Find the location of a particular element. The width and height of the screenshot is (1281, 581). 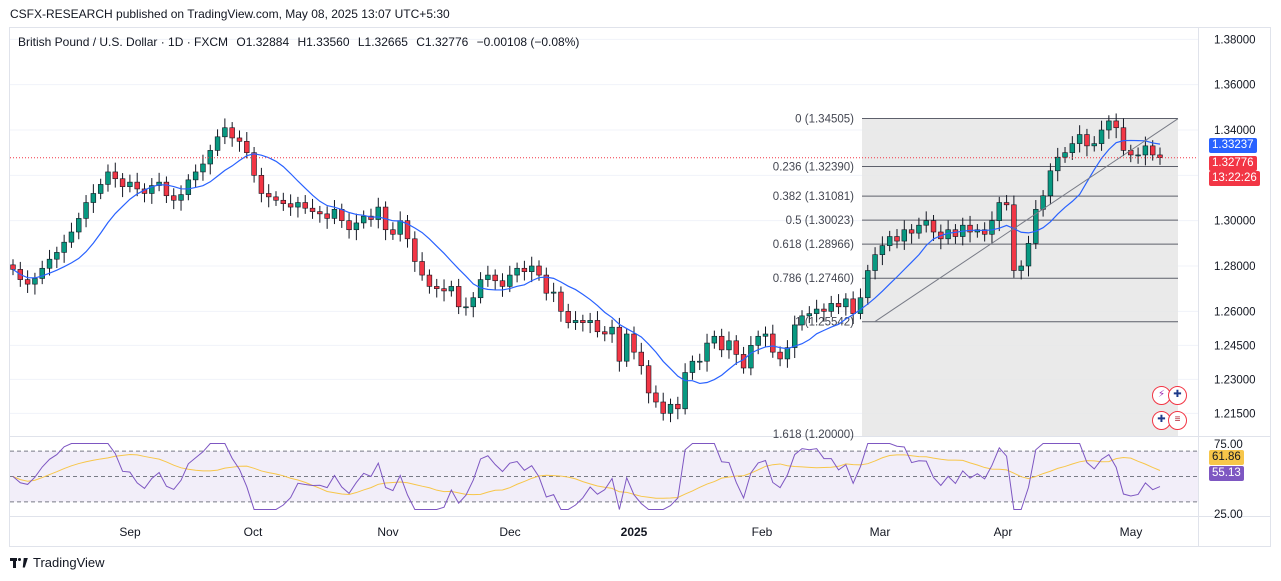

pane-separator is located at coordinates (640, 436).